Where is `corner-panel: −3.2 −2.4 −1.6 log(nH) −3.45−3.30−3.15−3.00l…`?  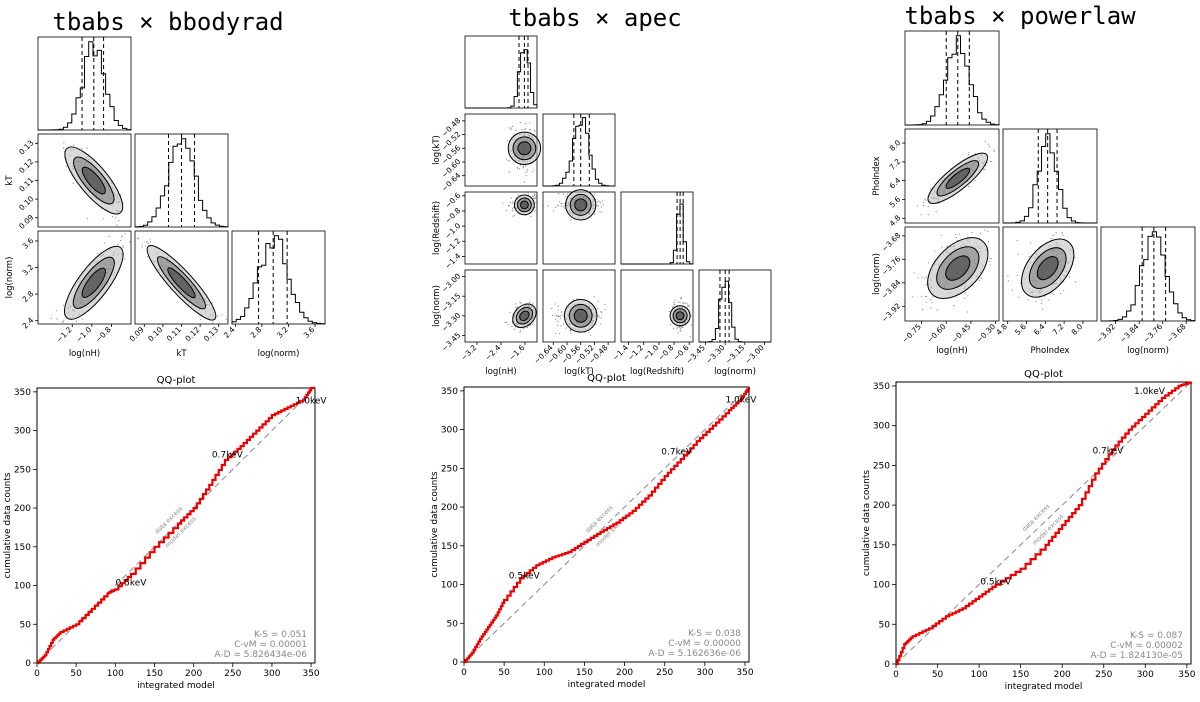 corner-panel: −3.2 −2.4 −1.6 log(nH) −3.45−3.30−3.15−3.00l… is located at coordinates (485, 323).